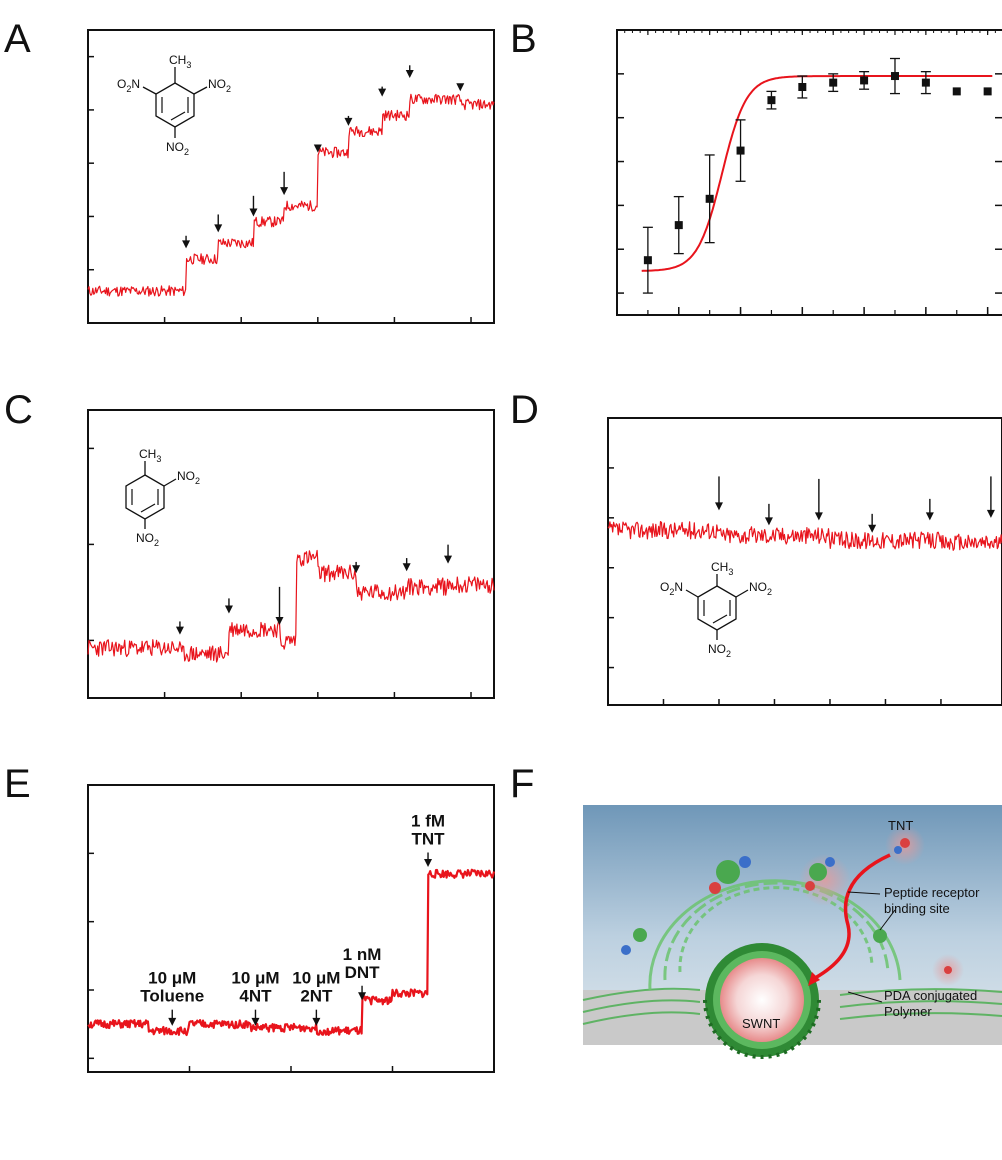 The width and height of the screenshot is (1002, 1160). I want to click on label-binding-site: binding site, so click(917, 908).